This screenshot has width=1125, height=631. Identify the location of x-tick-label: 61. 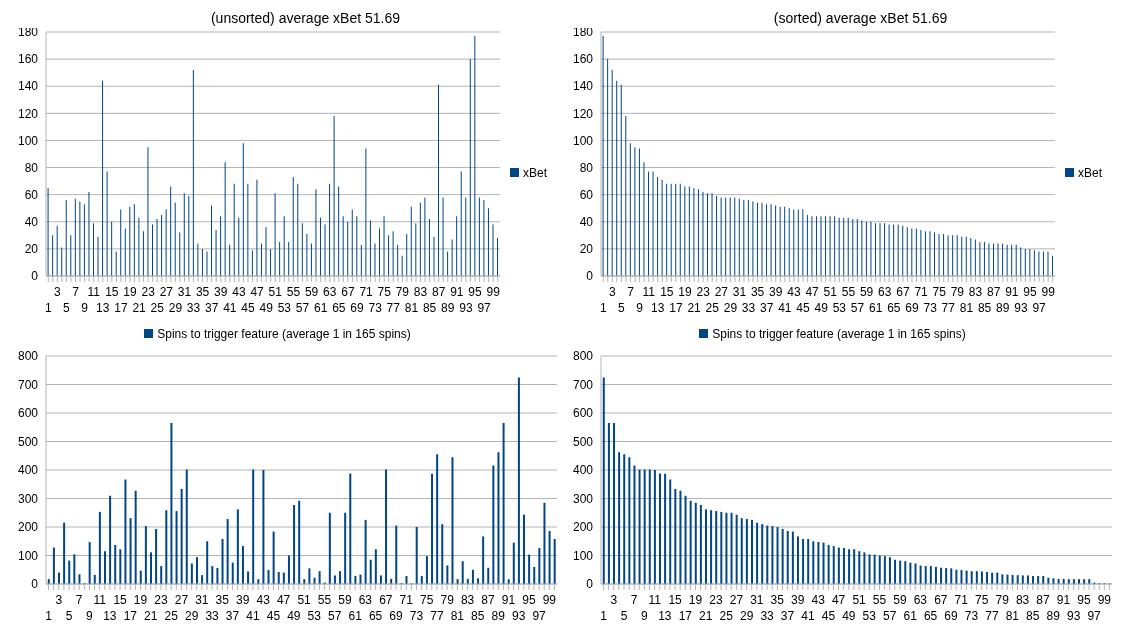
(320, 308).